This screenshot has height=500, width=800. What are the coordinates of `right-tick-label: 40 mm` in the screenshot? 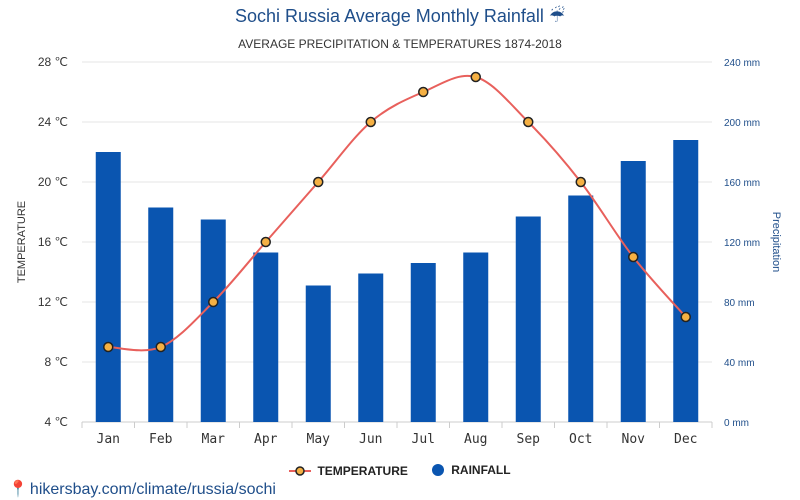 It's located at (739, 363).